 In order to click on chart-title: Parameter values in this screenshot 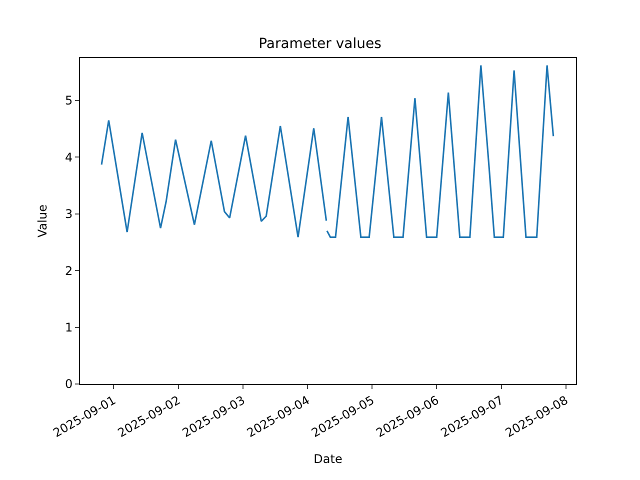, I will do `click(320, 44)`.